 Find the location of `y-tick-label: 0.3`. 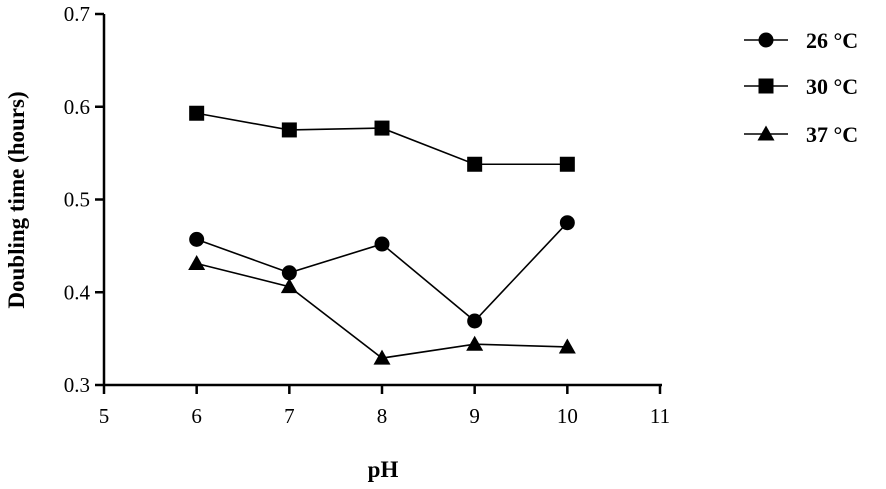

y-tick-label: 0.3 is located at coordinates (77, 385).